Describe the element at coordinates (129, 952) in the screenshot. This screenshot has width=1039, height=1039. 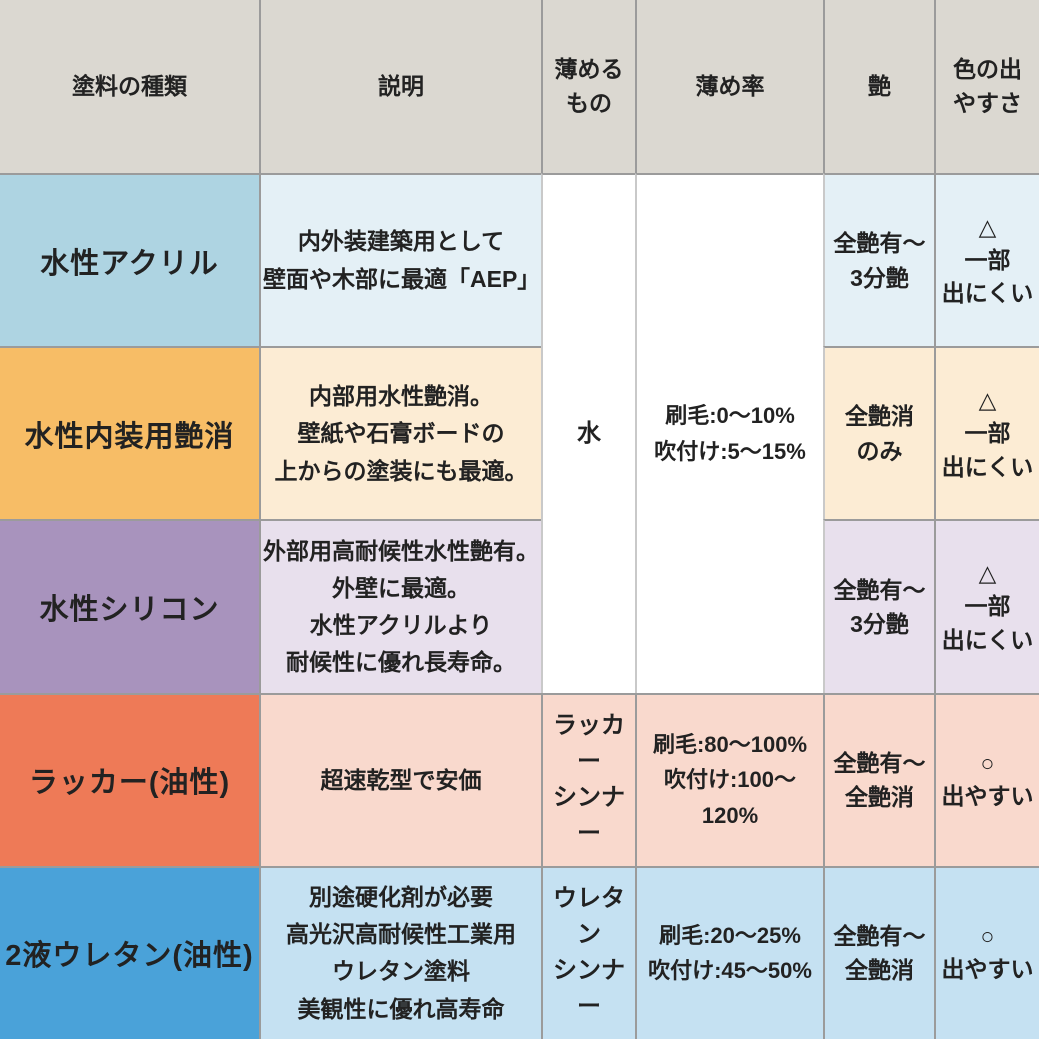
I see `paint-type-cell: 2液ウレタン(油性)` at that location.